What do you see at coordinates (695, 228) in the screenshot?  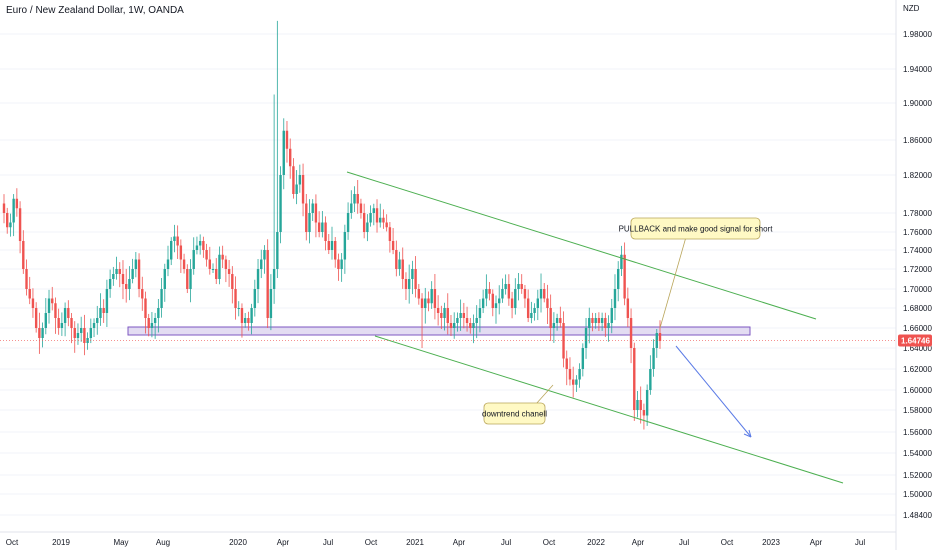 I see `pullback-callout-box` at bounding box center [695, 228].